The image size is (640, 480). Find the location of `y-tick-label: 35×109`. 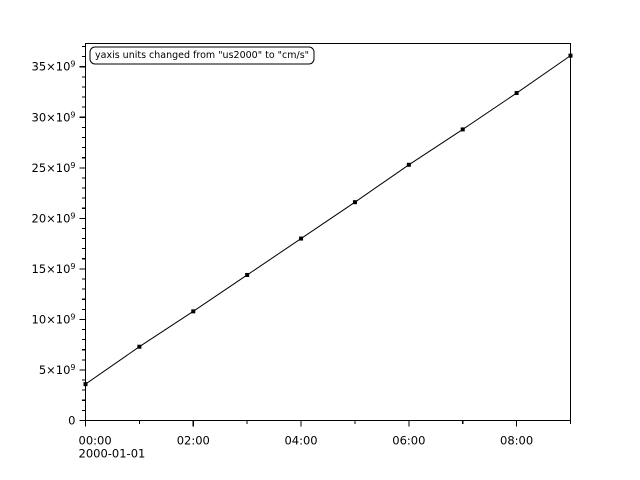

y-tick-label: 35×109 is located at coordinates (54, 67).